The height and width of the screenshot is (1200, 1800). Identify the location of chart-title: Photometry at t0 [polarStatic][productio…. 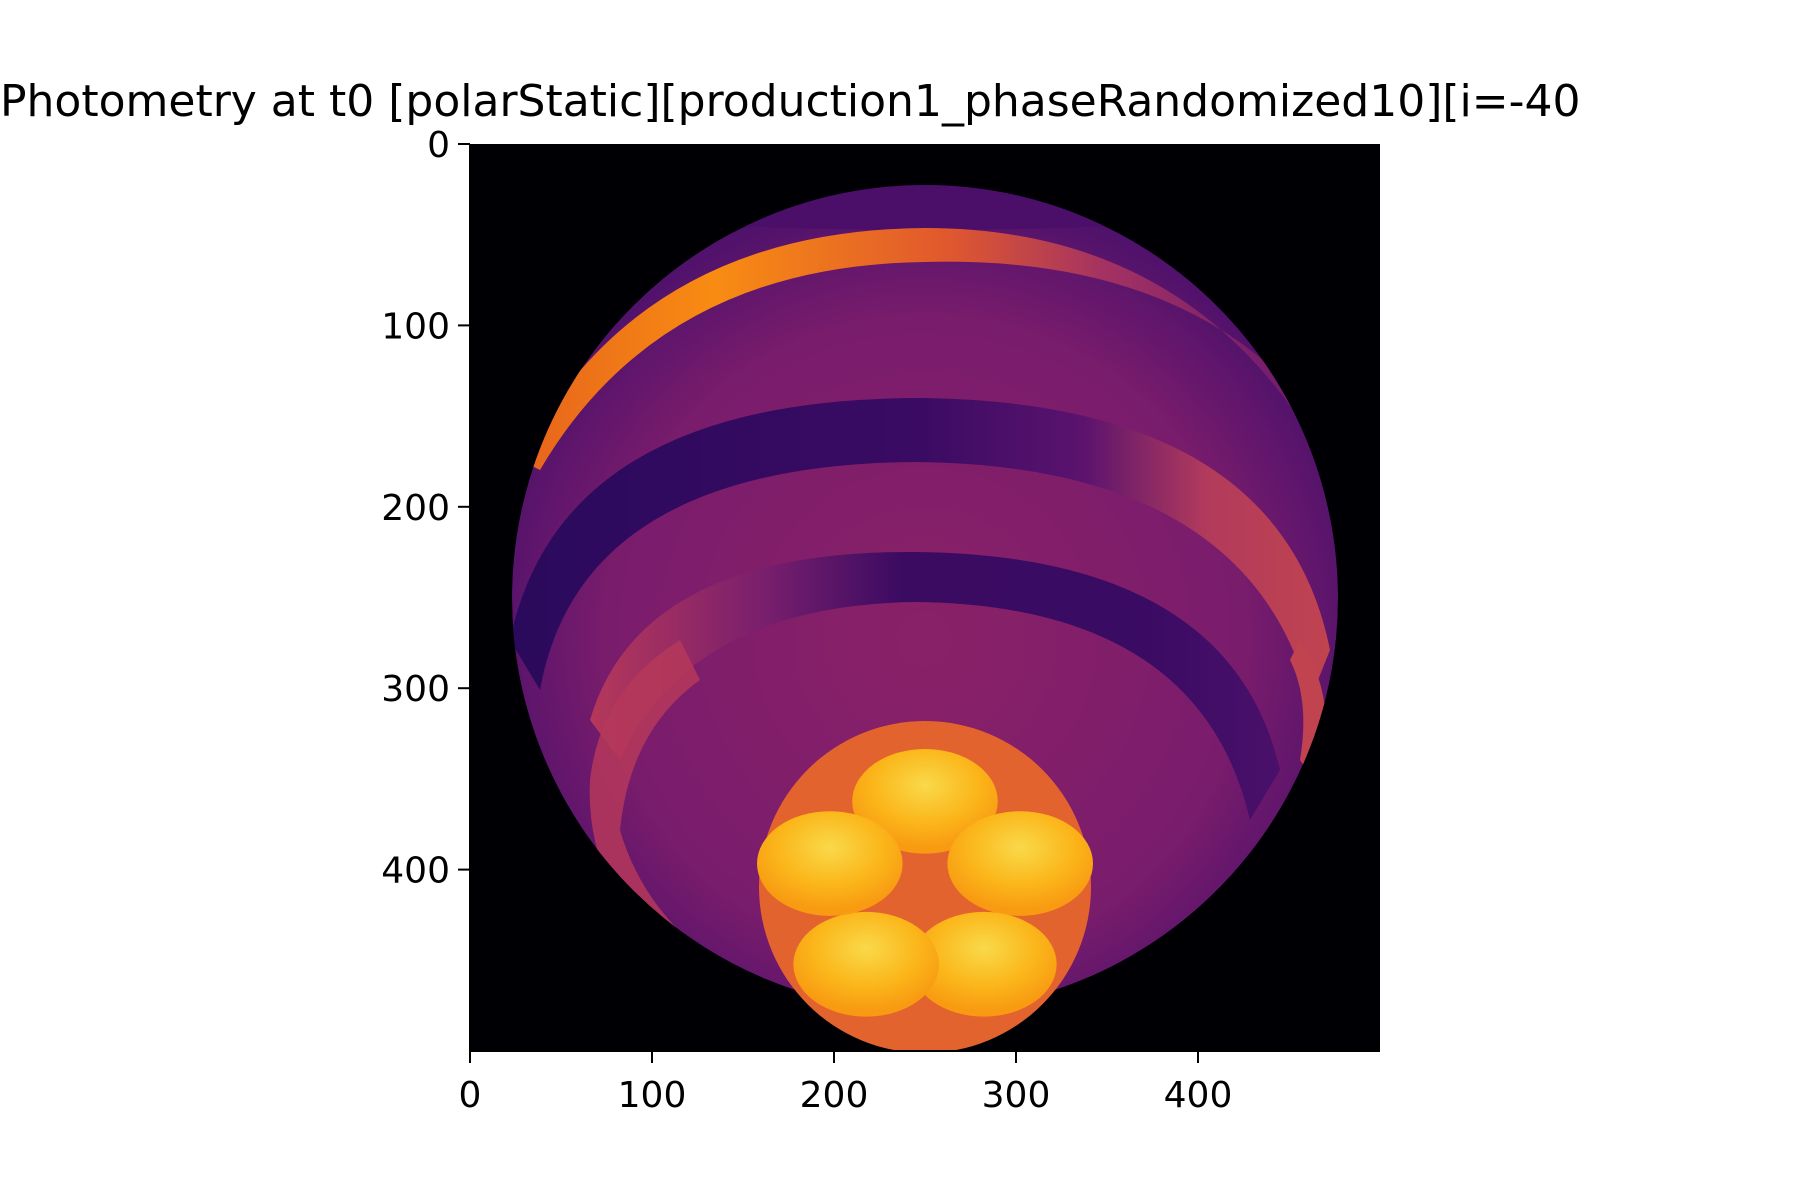
(790, 101).